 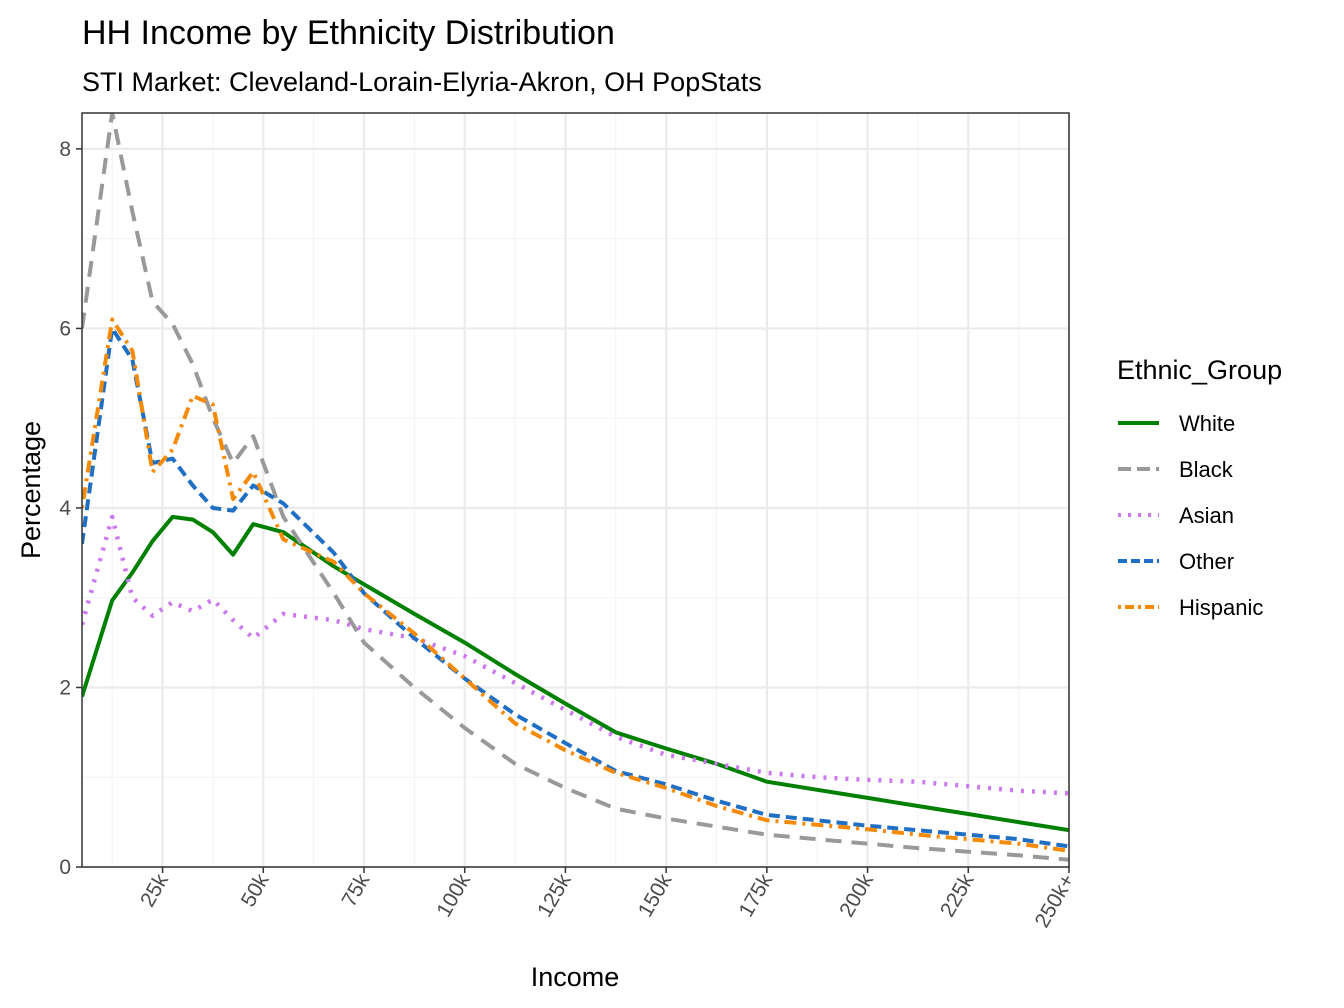 I want to click on legend-label-hispanic: Hispanic, so click(x=1221, y=607).